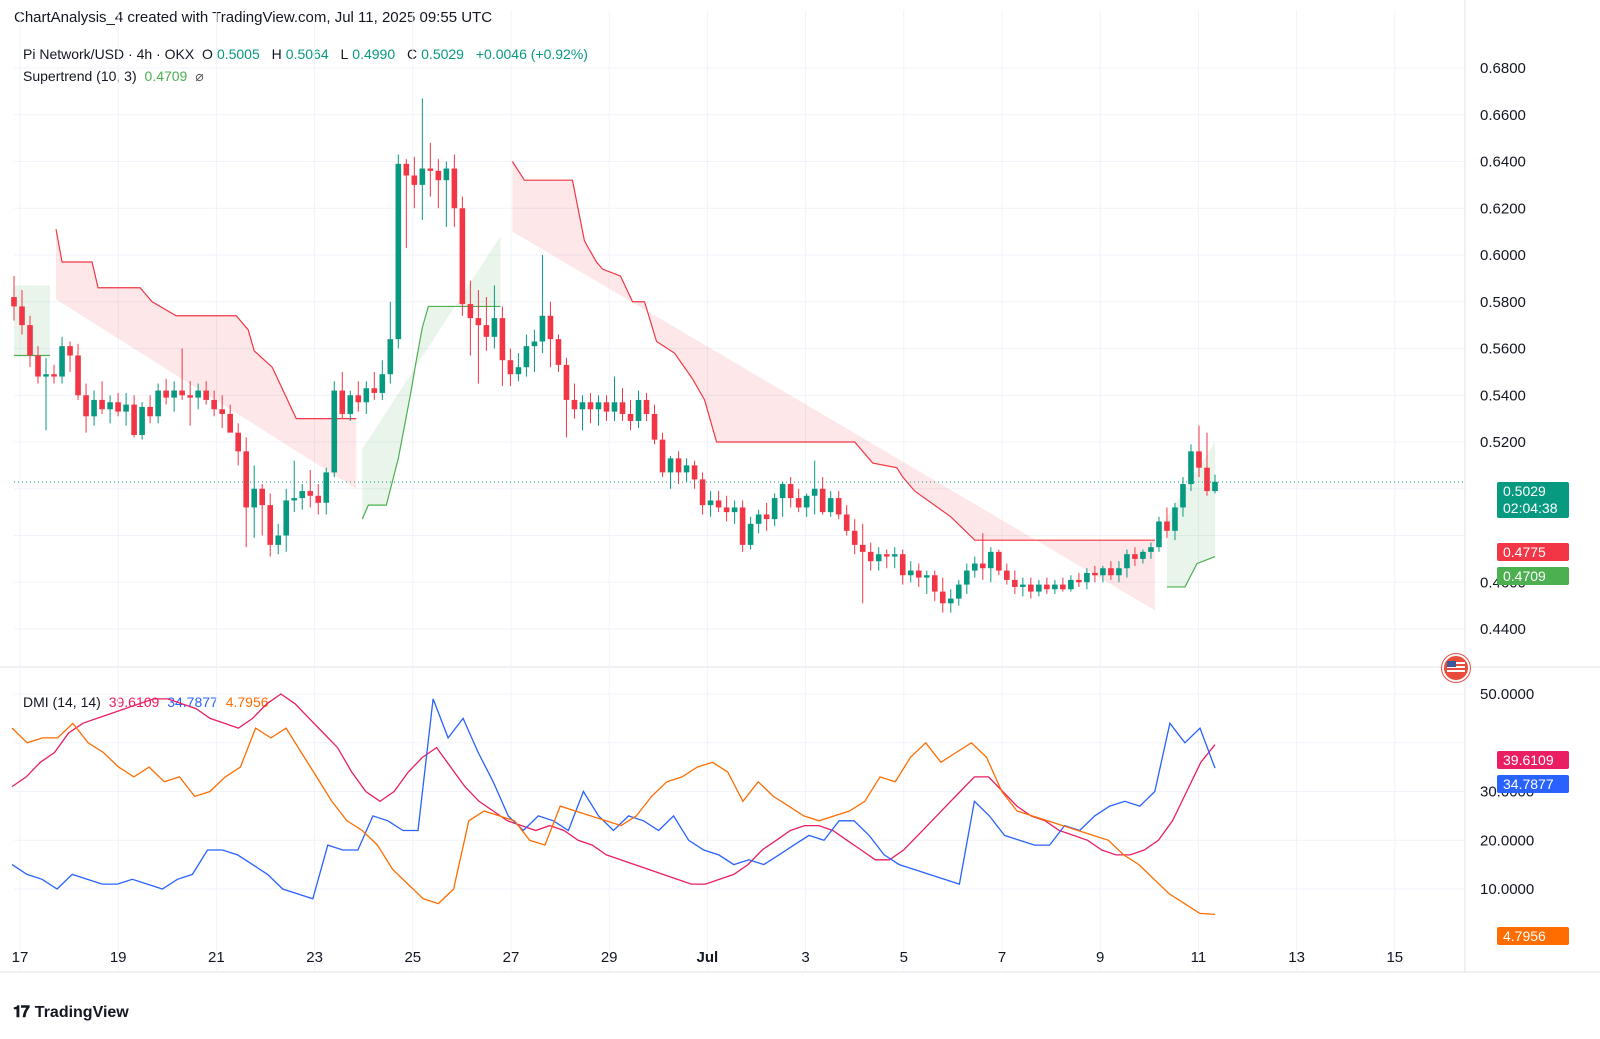 The width and height of the screenshot is (1600, 1039). What do you see at coordinates (1507, 840) in the screenshot?
I see `dmi-axis-label: 20.0000` at bounding box center [1507, 840].